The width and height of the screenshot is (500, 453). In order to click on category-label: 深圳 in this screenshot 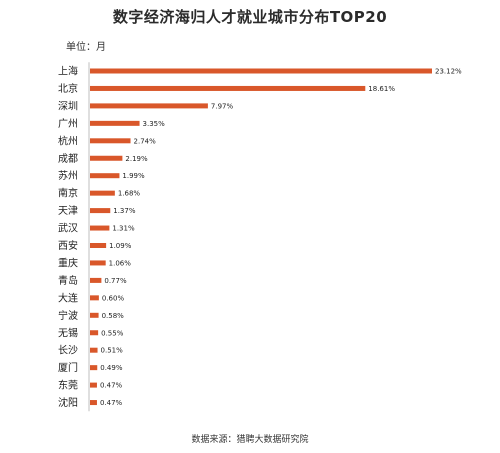, I will do `click(68, 106)`.